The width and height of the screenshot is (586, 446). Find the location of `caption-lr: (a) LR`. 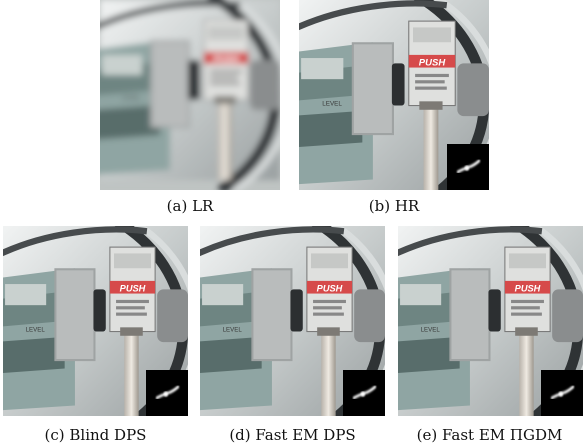

caption-lr: (a) LR is located at coordinates (190, 206).